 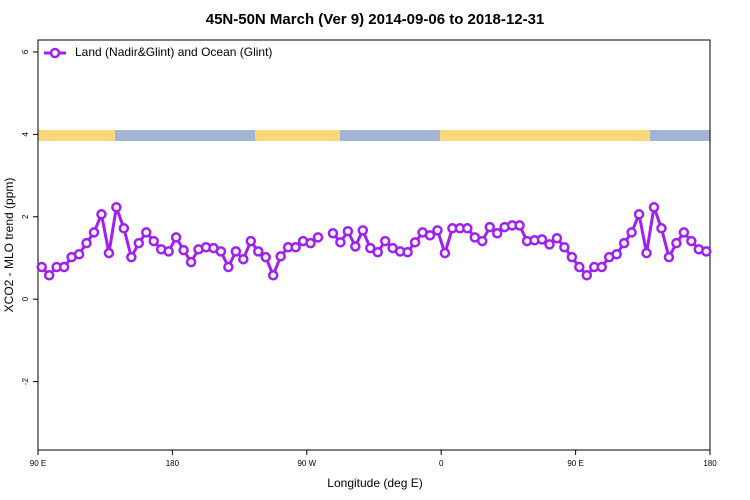 What do you see at coordinates (55, 53) in the screenshot?
I see `legend-marker` at bounding box center [55, 53].